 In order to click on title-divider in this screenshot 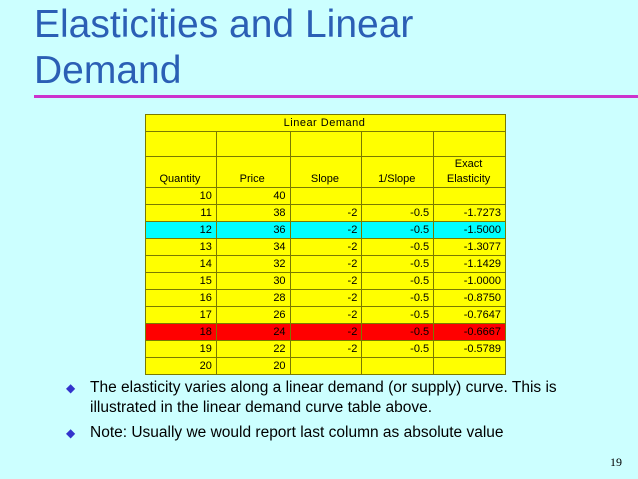, I will do `click(336, 96)`.